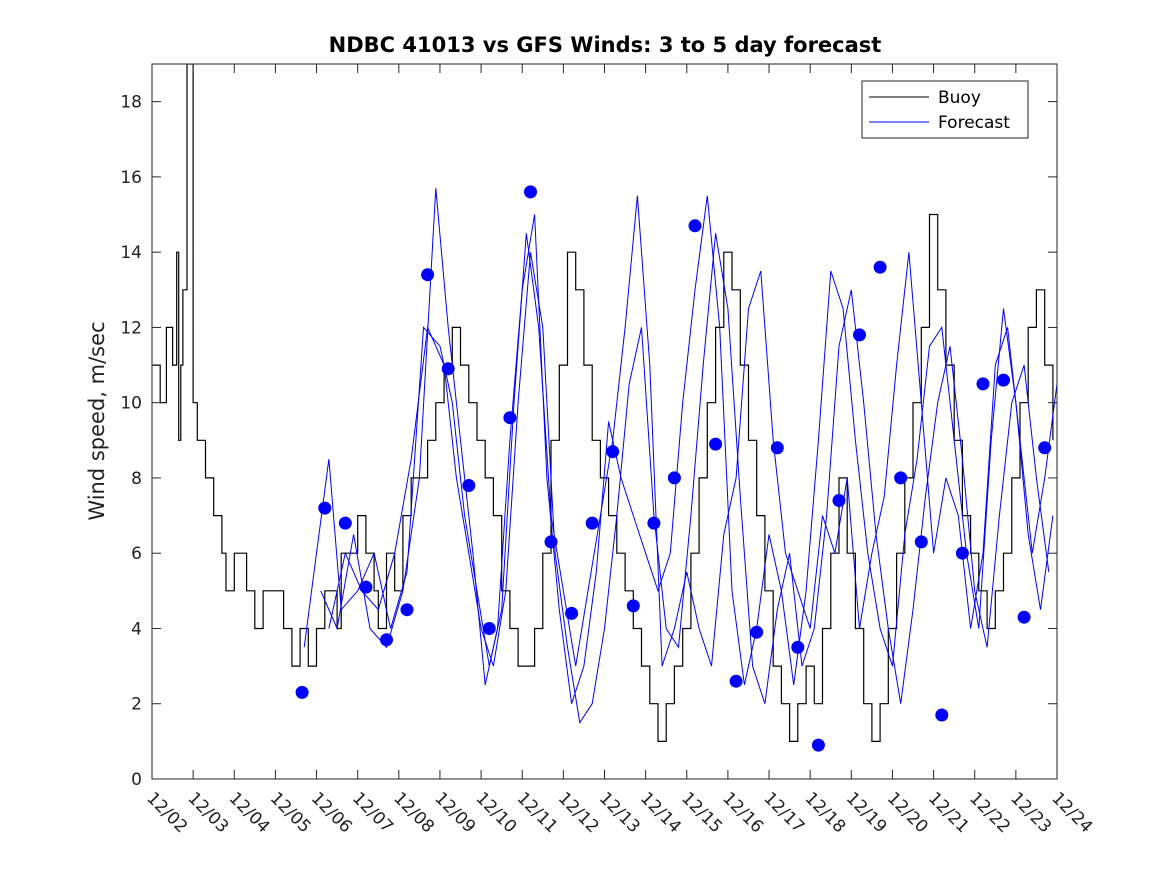 The height and width of the screenshot is (875, 1167). Describe the element at coordinates (131, 103) in the screenshot. I see `y-tick-label: 18` at that location.